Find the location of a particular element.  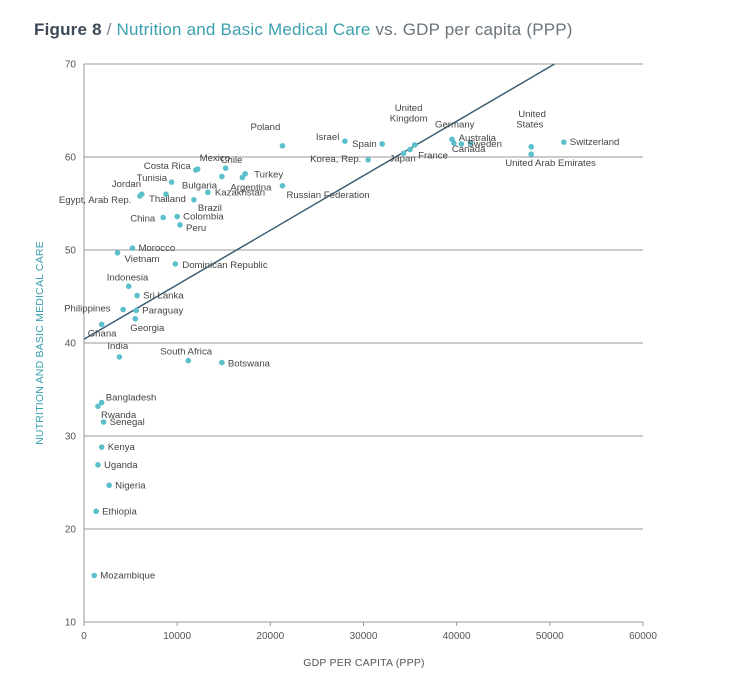

point-ethiopia is located at coordinates (96, 511).